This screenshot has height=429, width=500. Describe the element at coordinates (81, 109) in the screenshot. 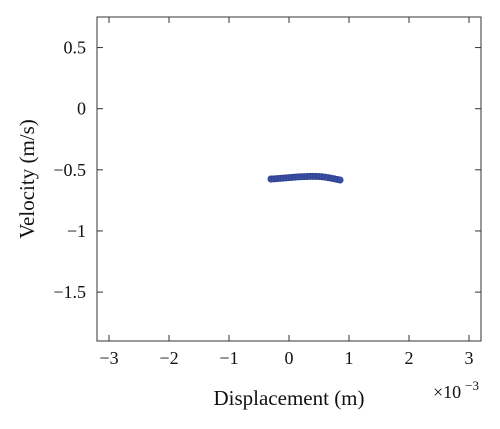

I see `y-tick-label: 0` at that location.